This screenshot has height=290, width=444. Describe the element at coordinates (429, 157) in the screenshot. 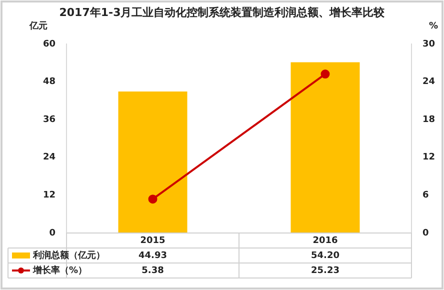

I see `y2-tick-label: 12` at that location.